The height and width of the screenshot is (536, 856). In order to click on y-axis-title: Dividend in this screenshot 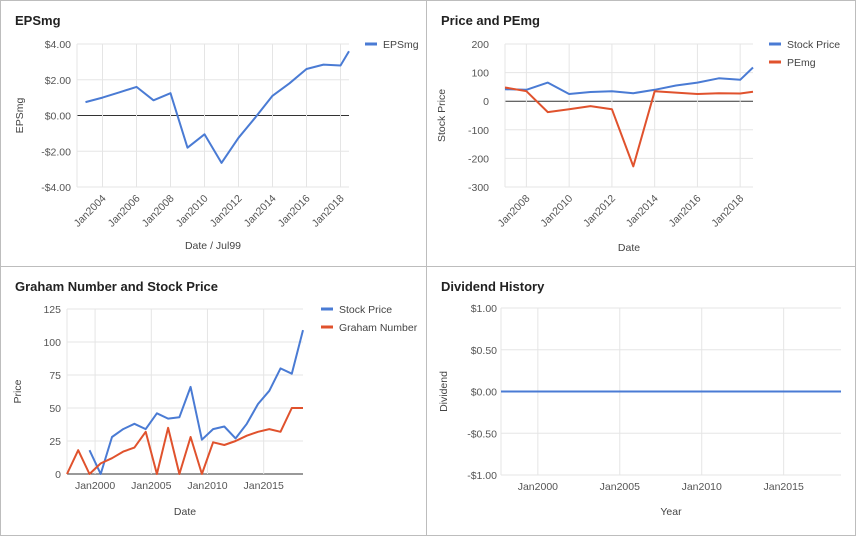, I will do `click(444, 391)`.